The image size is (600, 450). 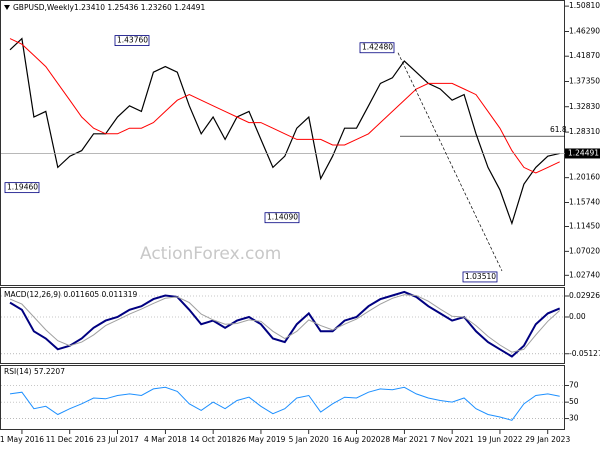 What do you see at coordinates (584, 353) in the screenshot?
I see `y-tick-label: -0.051279` at bounding box center [584, 353].